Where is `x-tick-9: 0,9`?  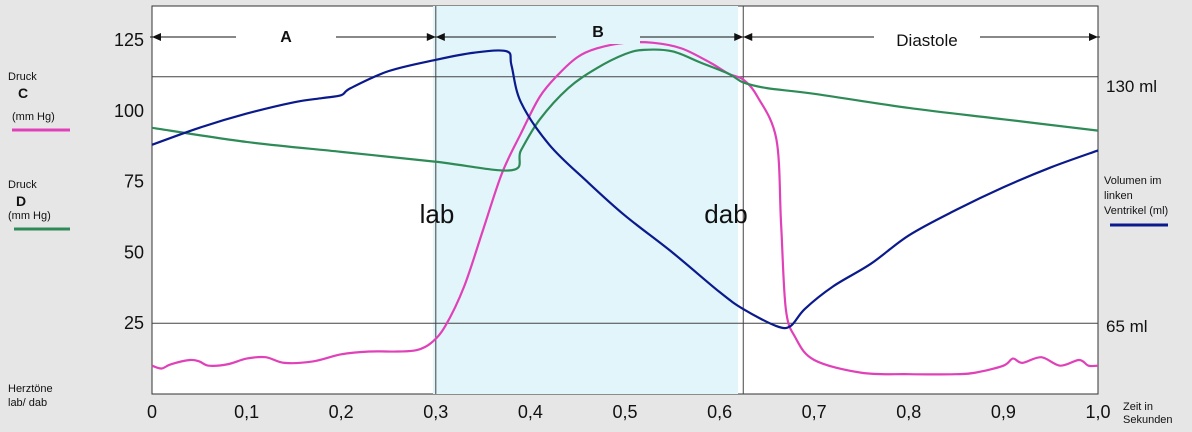
x-tick-9: 0,9 is located at coordinates (1003, 412).